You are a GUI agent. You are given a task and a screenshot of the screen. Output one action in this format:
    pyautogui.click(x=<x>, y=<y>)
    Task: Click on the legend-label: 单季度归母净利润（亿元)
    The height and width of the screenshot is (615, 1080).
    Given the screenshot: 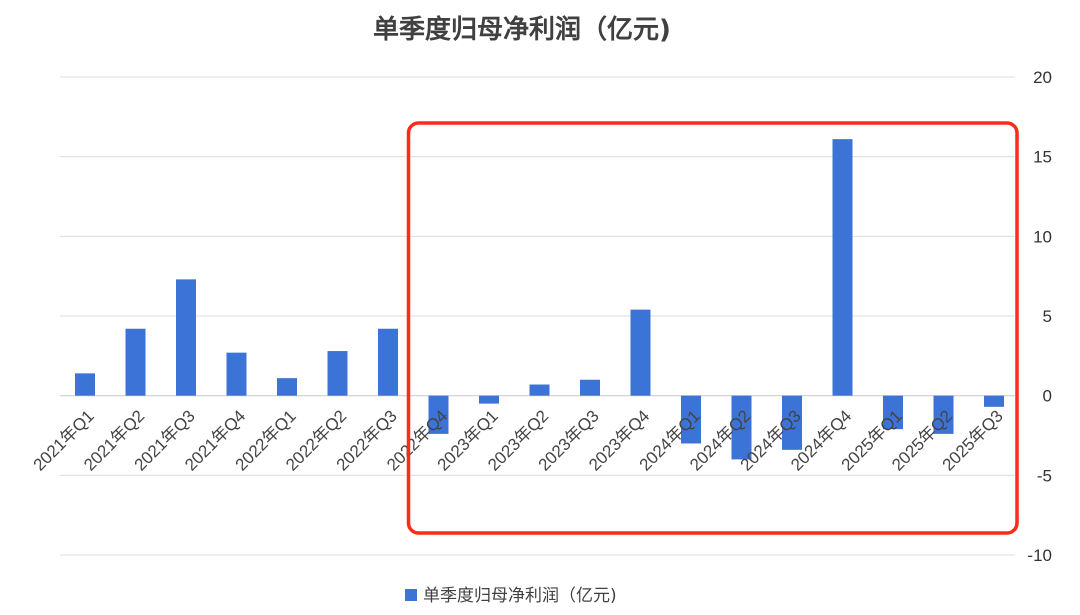 What is the action you would take?
    pyautogui.click(x=520, y=596)
    